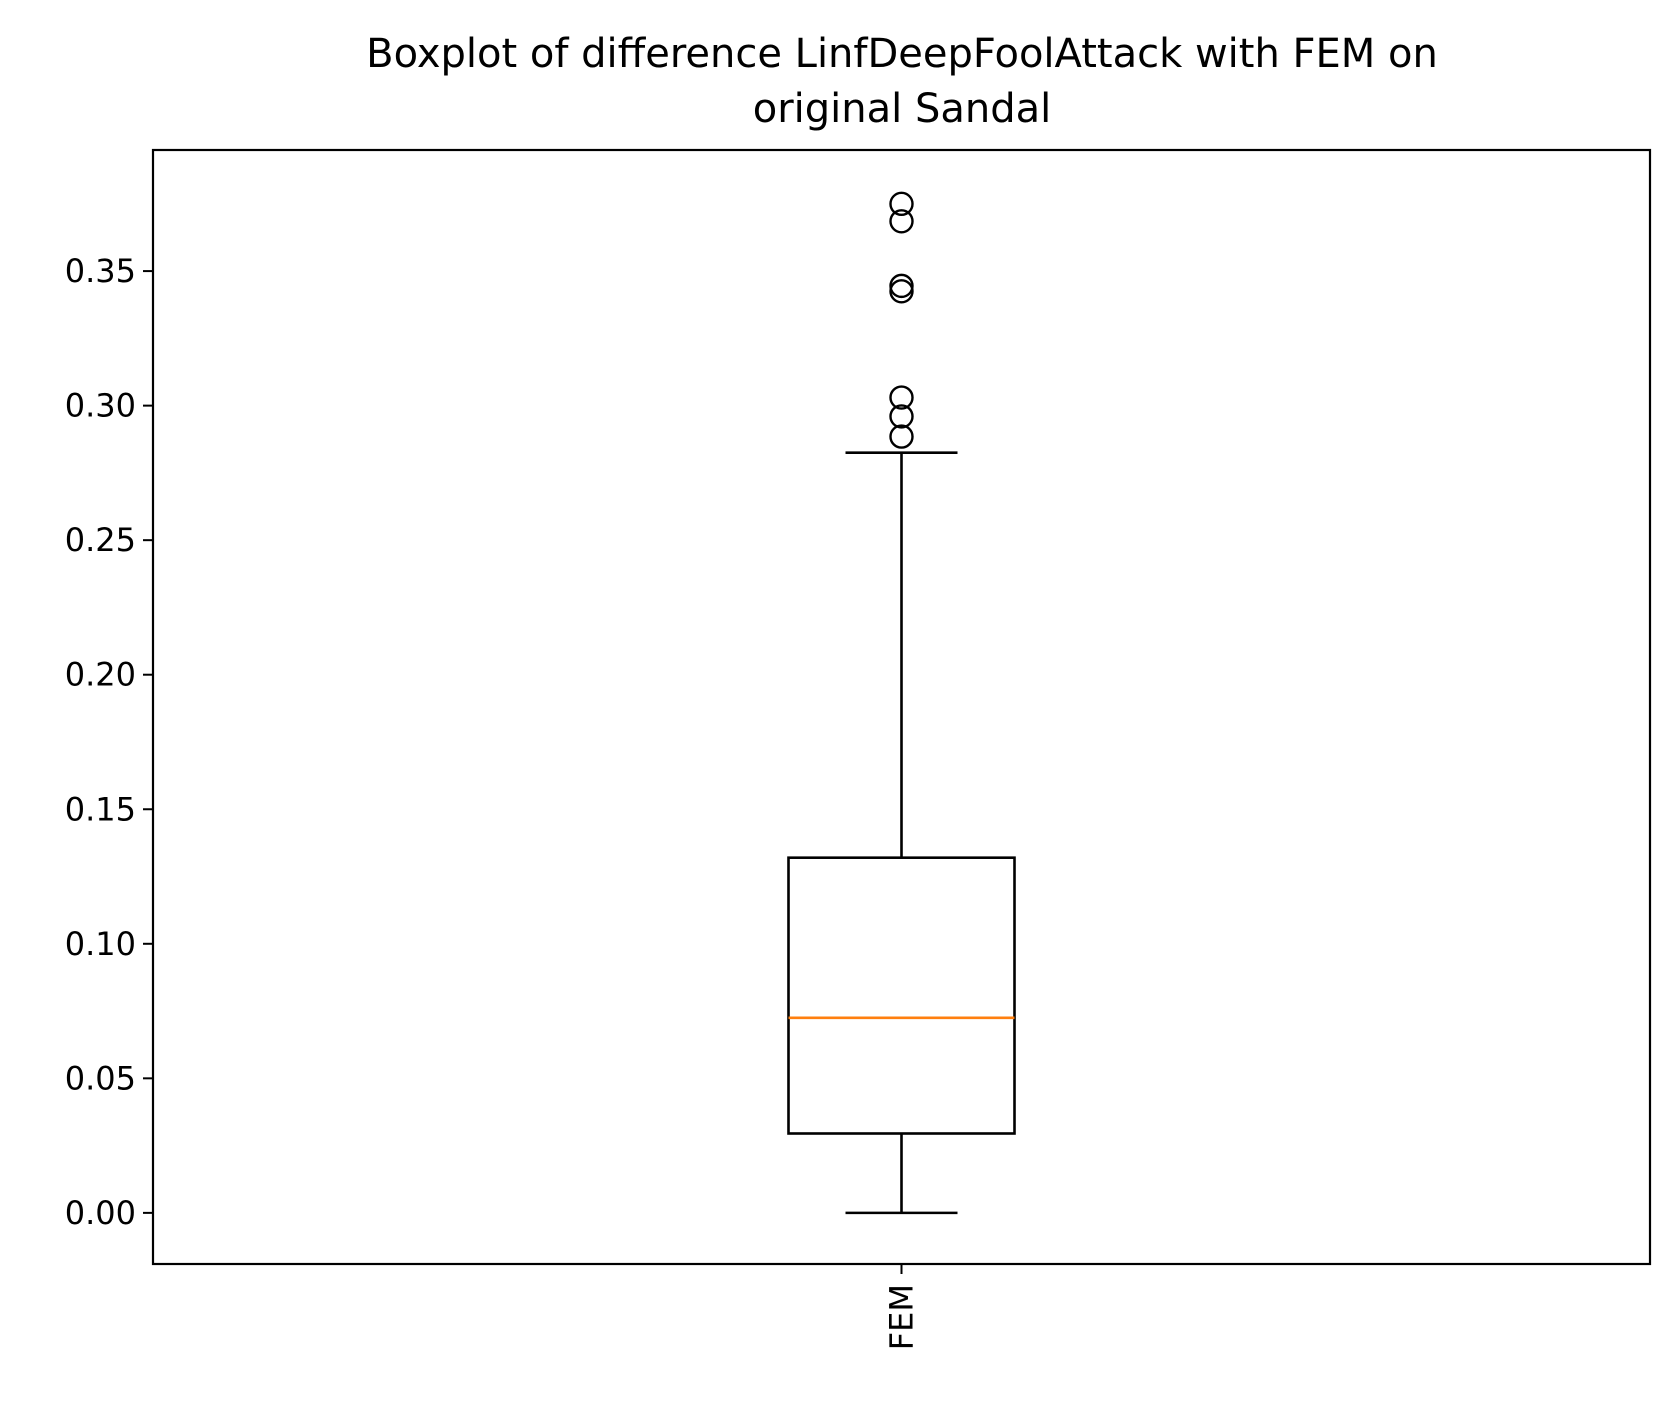 The width and height of the screenshot is (1670, 1402). What do you see at coordinates (100, 406) in the screenshot?
I see `y-tick-label: 0.30` at bounding box center [100, 406].